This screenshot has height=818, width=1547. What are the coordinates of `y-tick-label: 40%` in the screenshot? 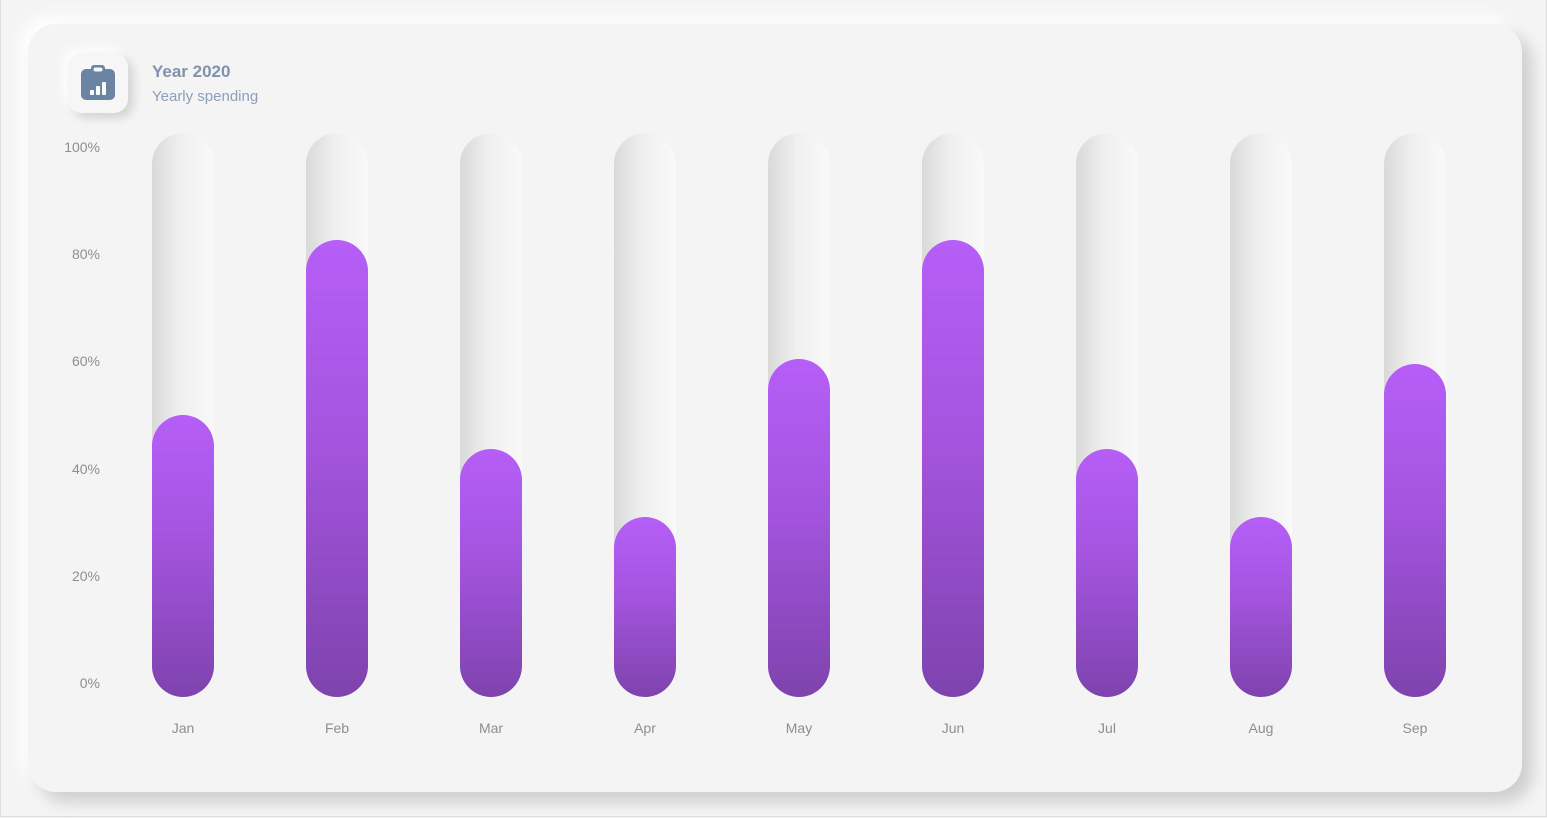 It's located at (85, 468).